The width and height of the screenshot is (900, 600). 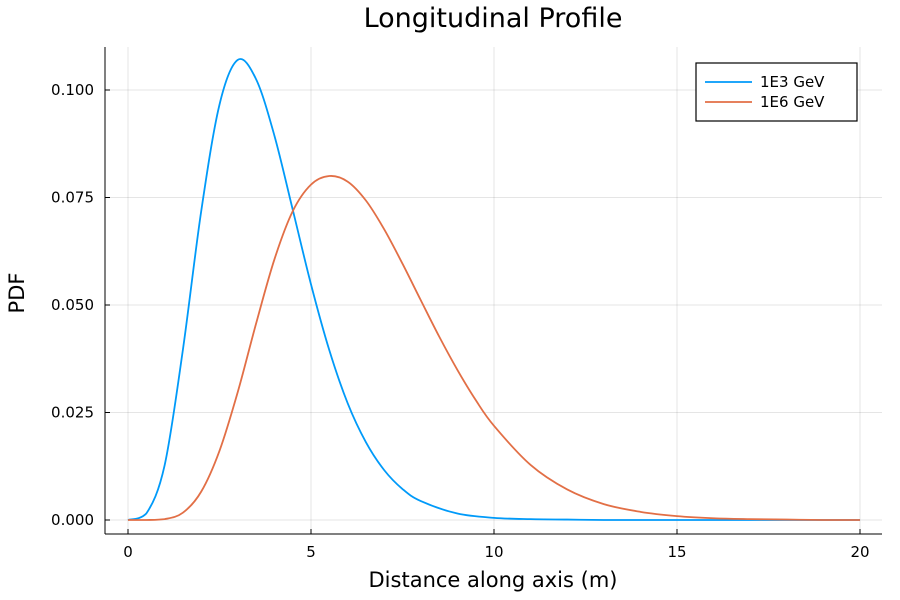 I want to click on x-tick-label: 5, so click(x=311, y=552).